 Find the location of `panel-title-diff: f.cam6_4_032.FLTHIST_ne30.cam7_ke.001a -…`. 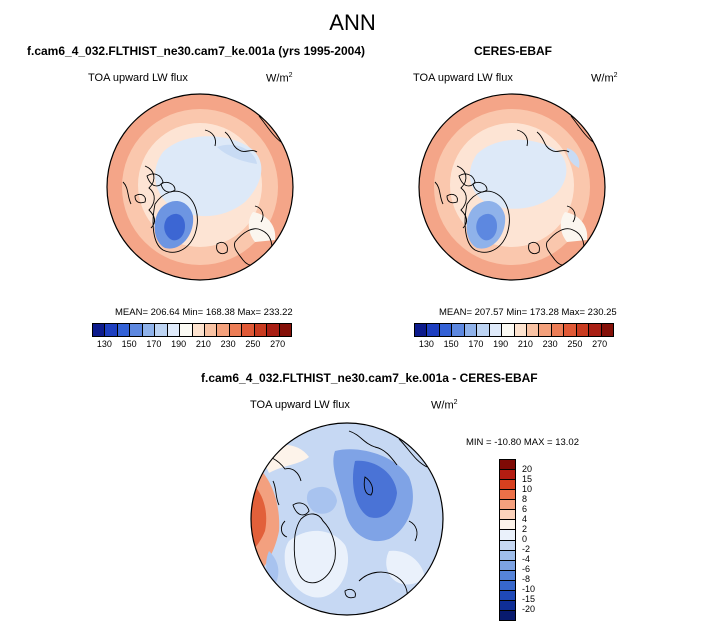

panel-title-diff: f.cam6_4_032.FLTHIST_ne30.cam7_ke.001a -… is located at coordinates (369, 378).